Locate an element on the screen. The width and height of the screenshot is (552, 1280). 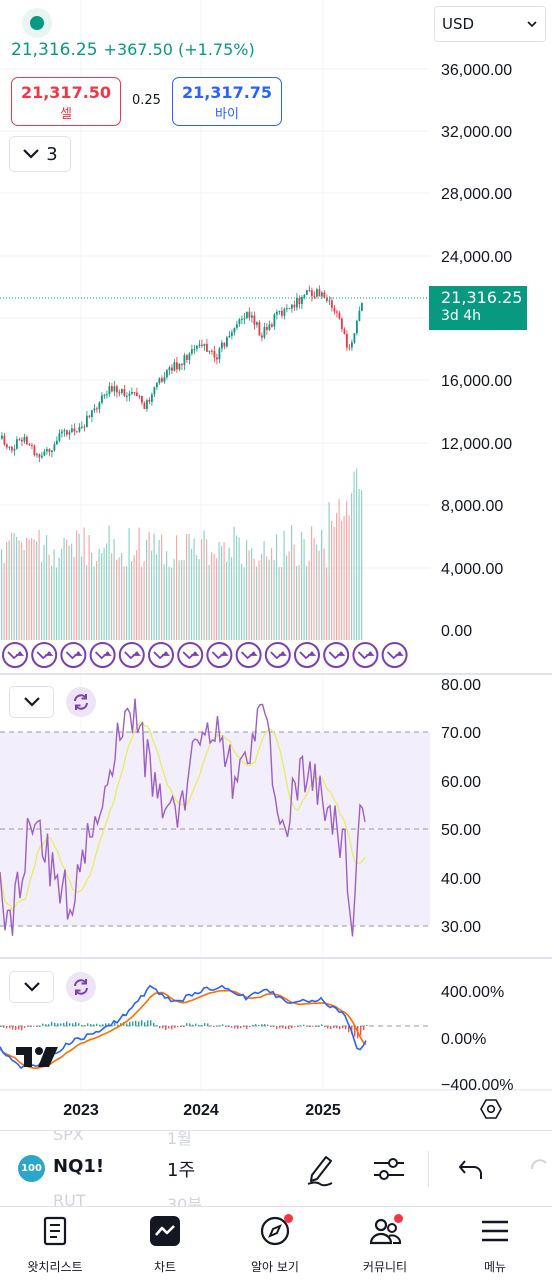
nav-community: 커뮤니티 is located at coordinates (385, 1243).